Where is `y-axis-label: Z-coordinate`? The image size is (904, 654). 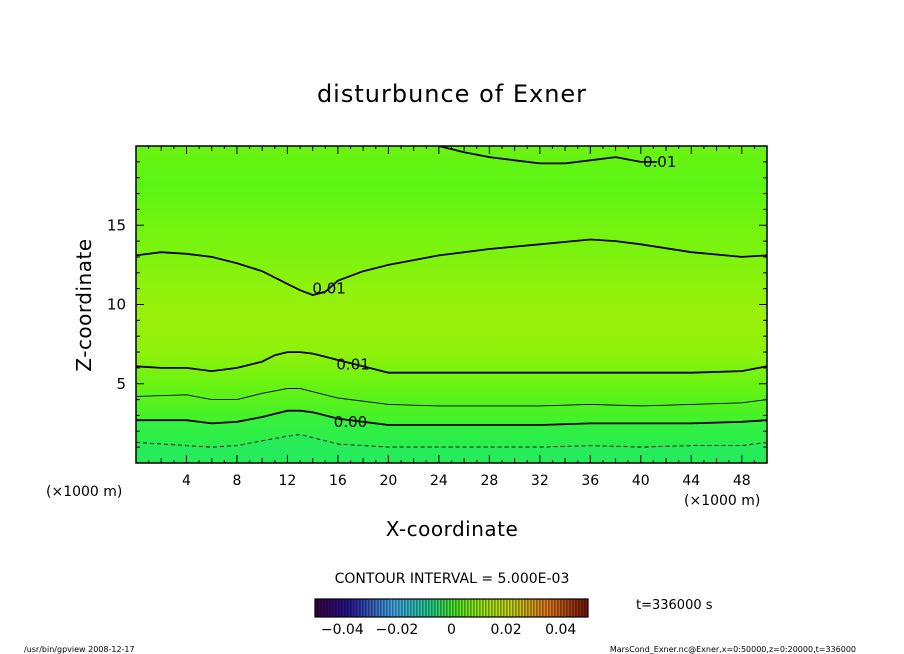
y-axis-label: Z-coordinate is located at coordinates (84, 304).